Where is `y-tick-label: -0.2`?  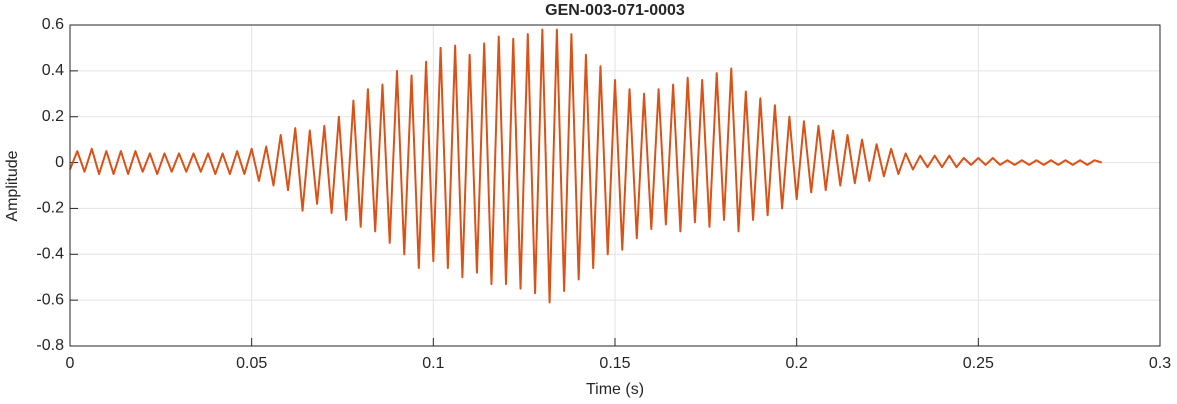 y-tick-label: -0.2 is located at coordinates (50, 208).